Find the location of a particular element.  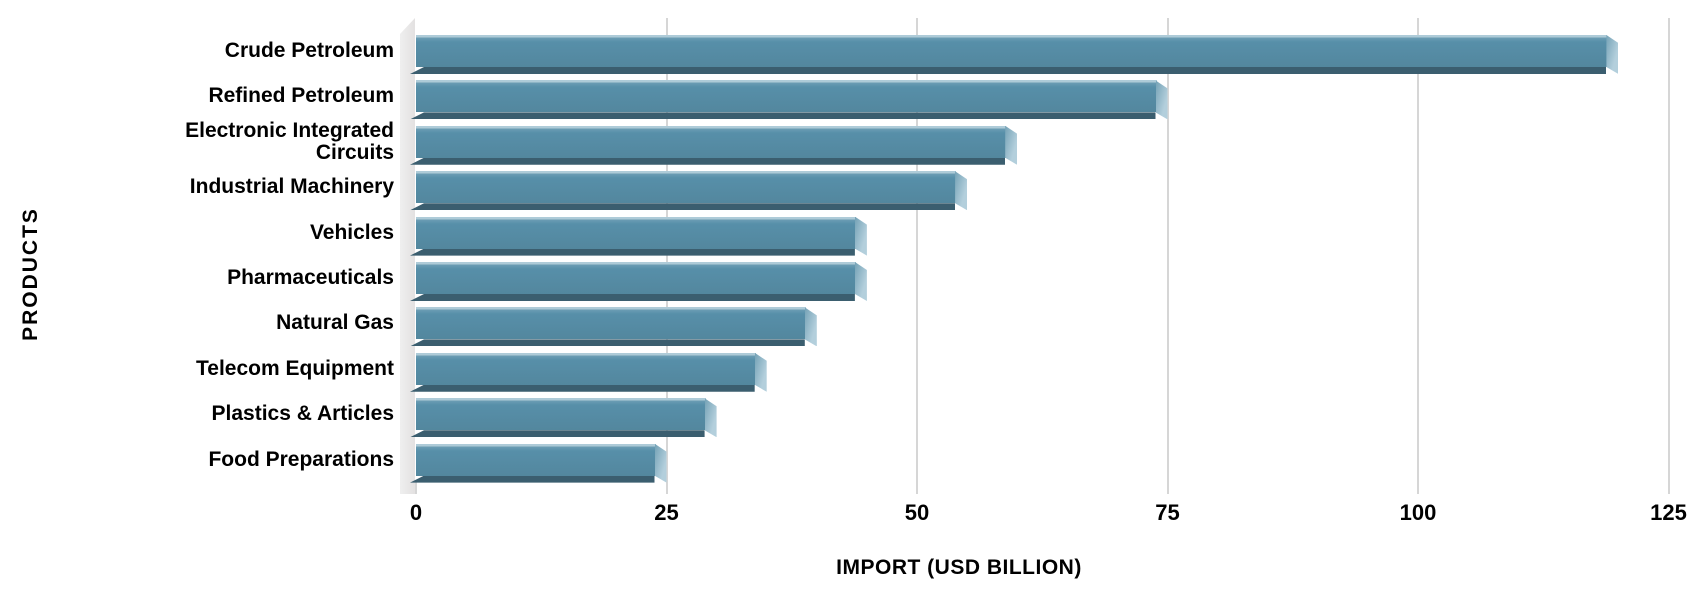

category-label: Crude Petroleum is located at coordinates (309, 50).